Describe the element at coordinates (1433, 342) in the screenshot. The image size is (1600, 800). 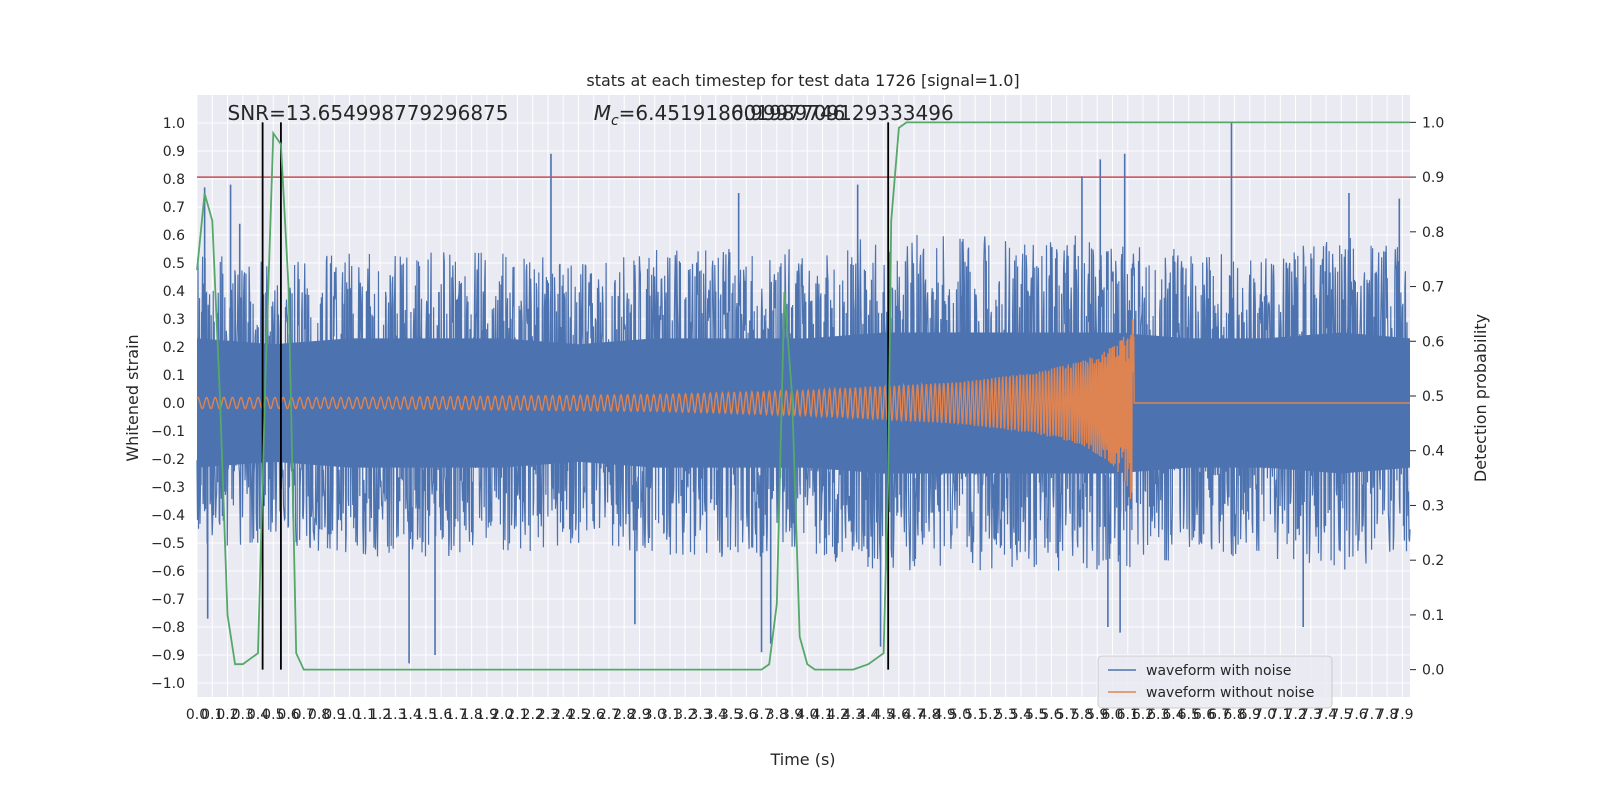
I see `y2-tick-6: 0.6` at that location.